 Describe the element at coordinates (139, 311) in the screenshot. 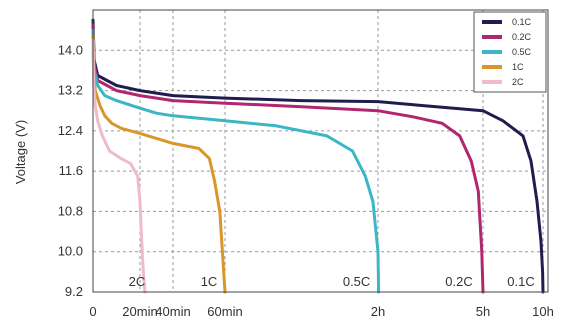

I see `x-tick-label: 20min` at that location.